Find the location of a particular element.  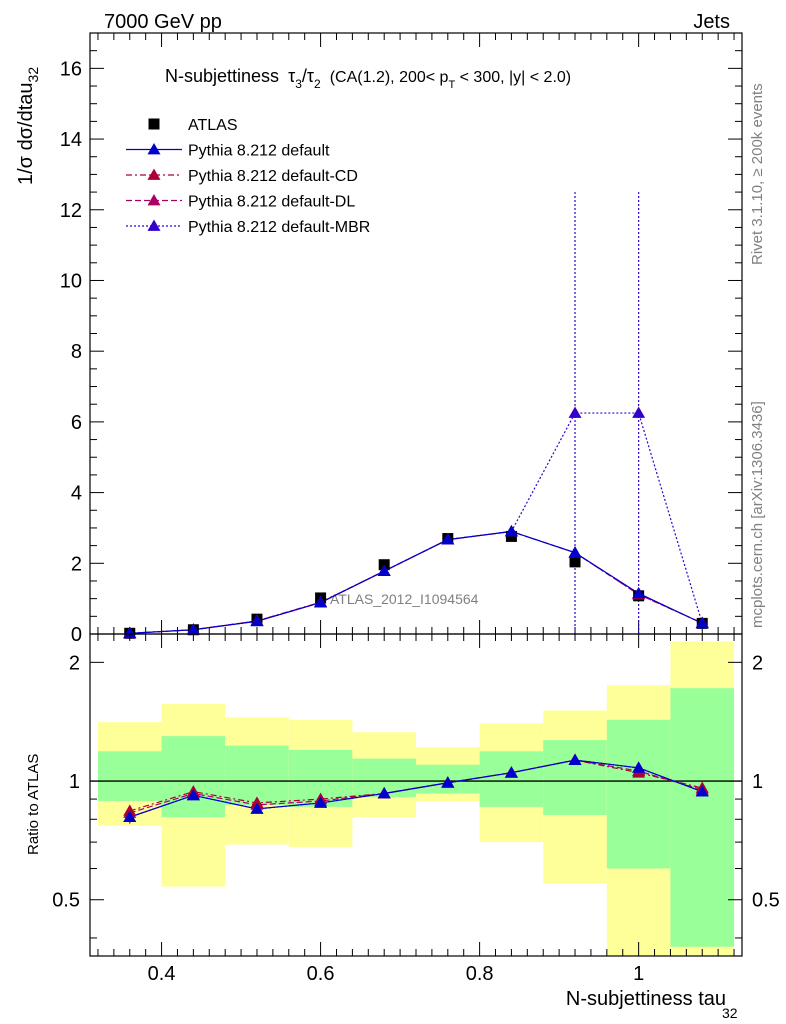

title-sub2: 2 is located at coordinates (317, 84).